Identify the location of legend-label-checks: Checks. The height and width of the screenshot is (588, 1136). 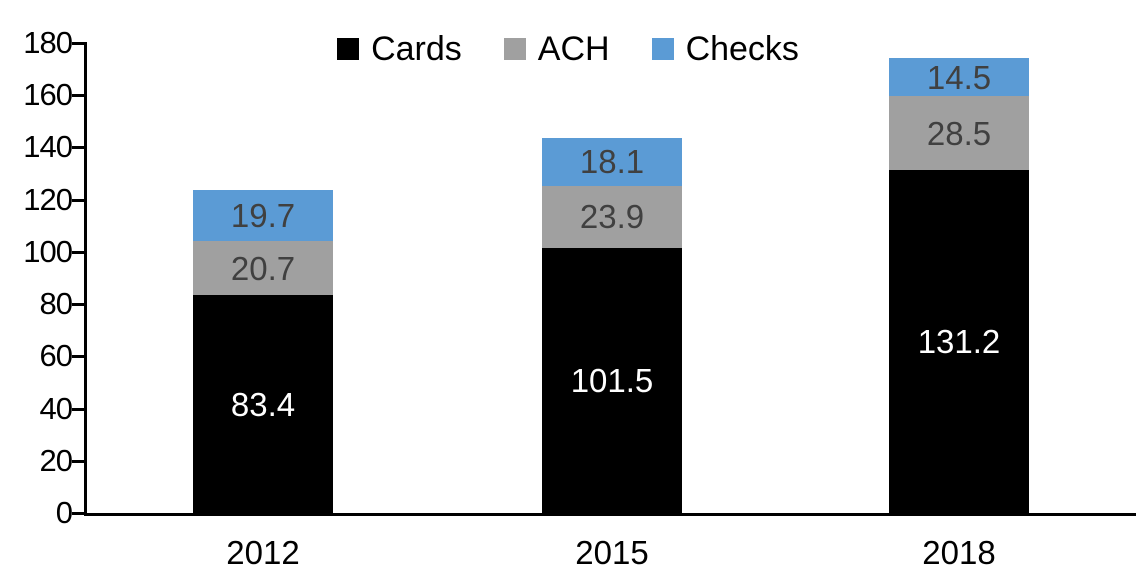
(742, 49).